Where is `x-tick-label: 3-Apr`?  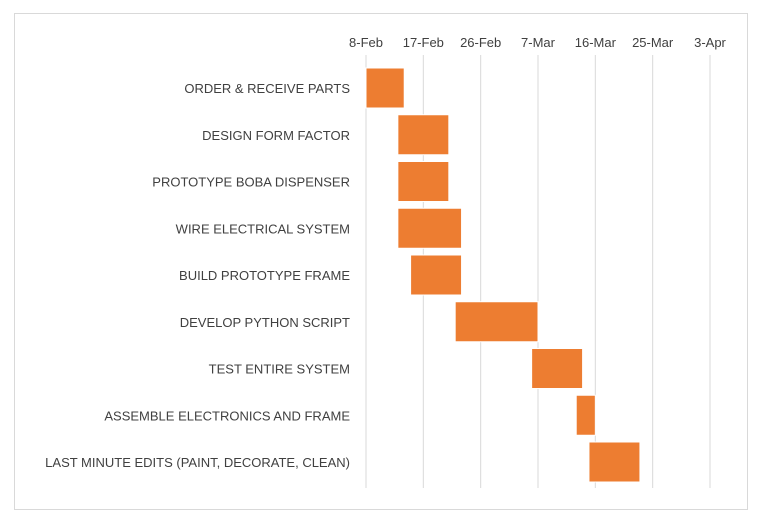
x-tick-label: 3-Apr is located at coordinates (710, 42).